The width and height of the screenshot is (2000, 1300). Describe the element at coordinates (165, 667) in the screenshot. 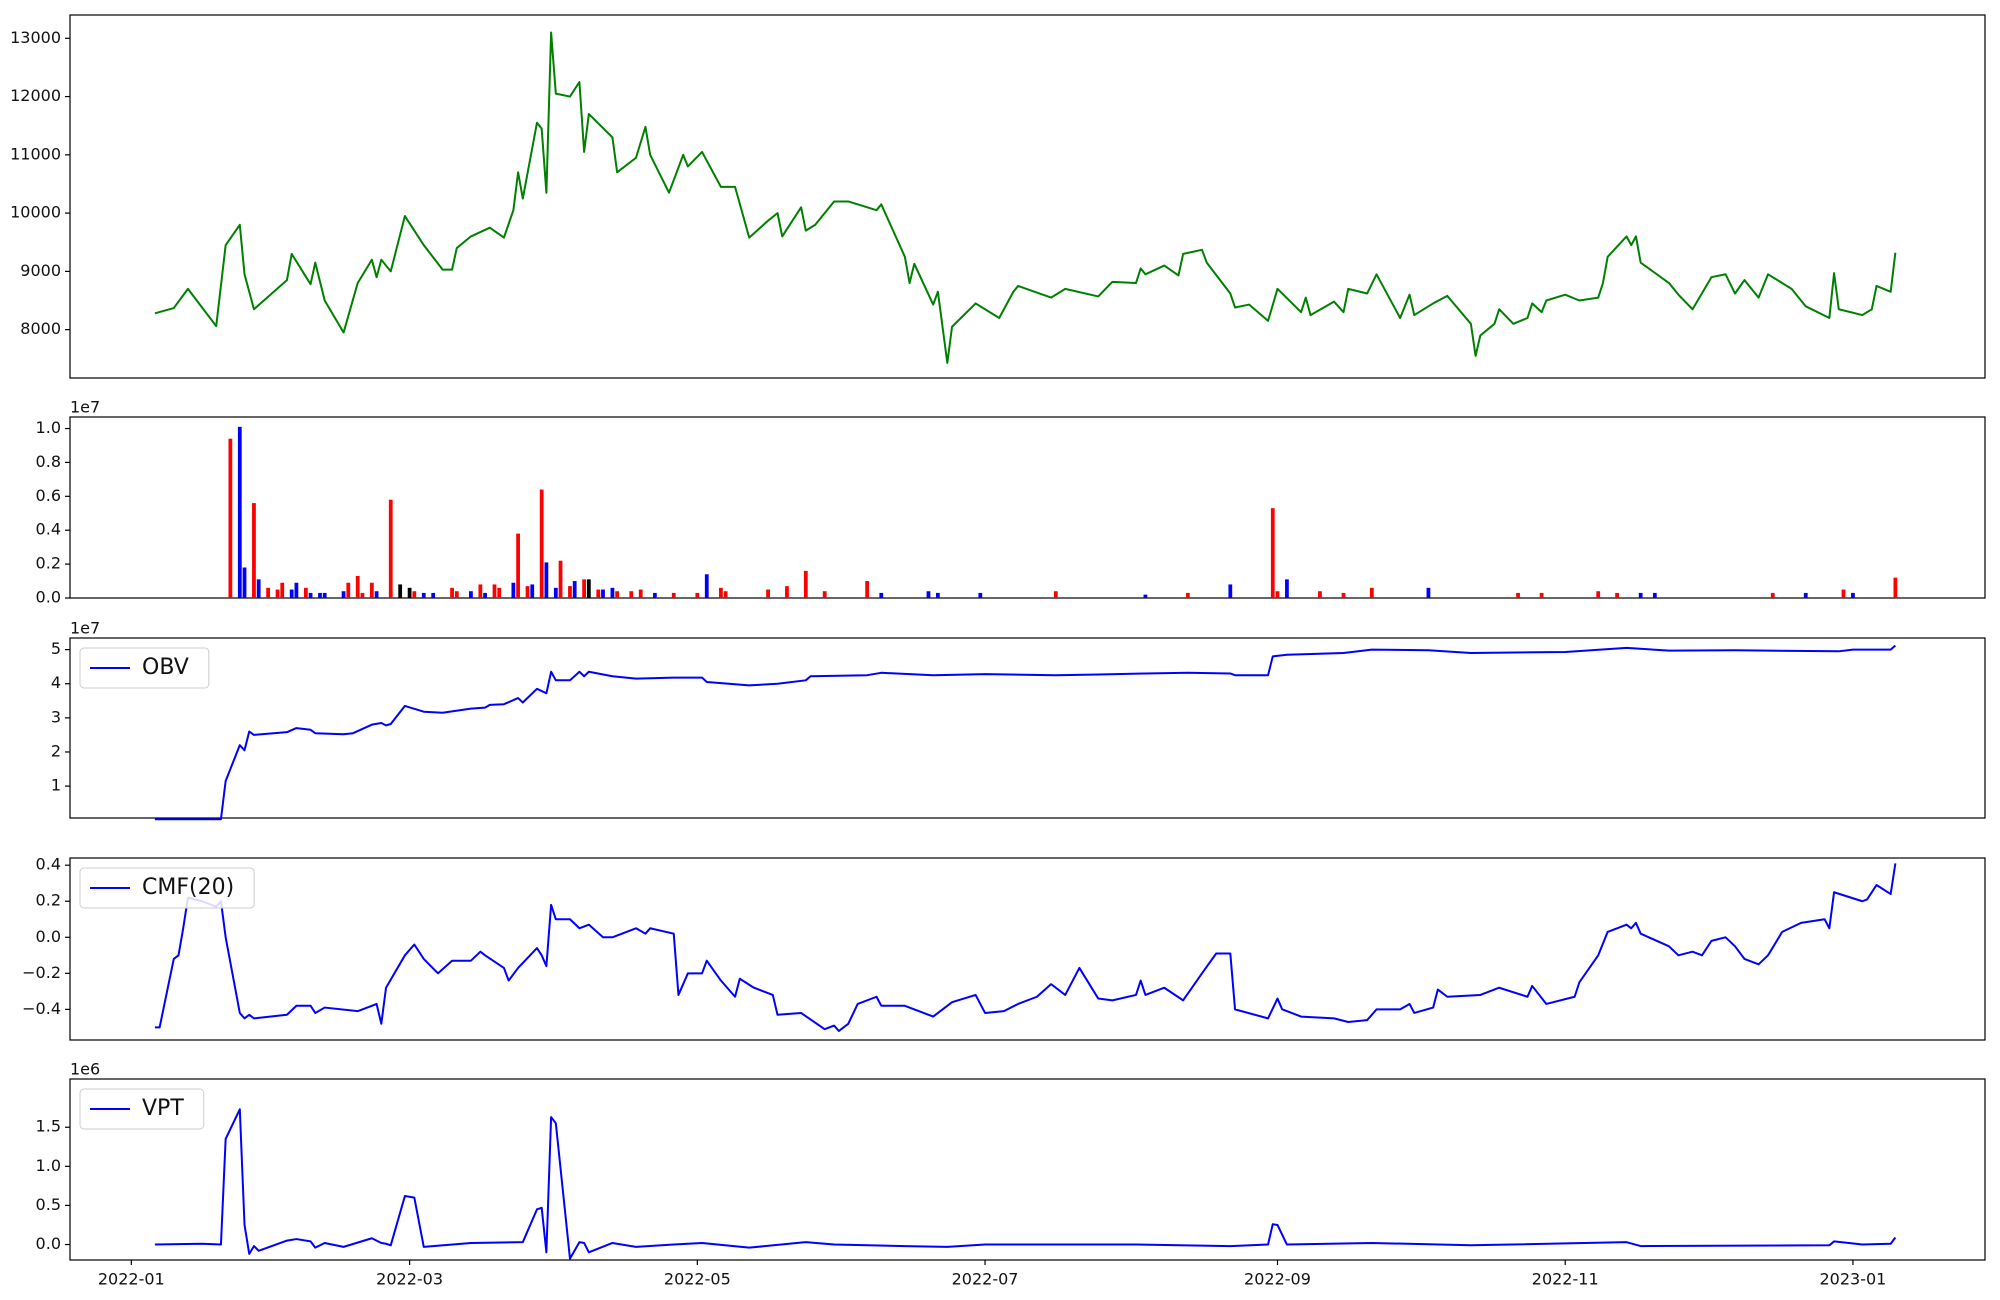

I see `legend-label: OBV` at that location.